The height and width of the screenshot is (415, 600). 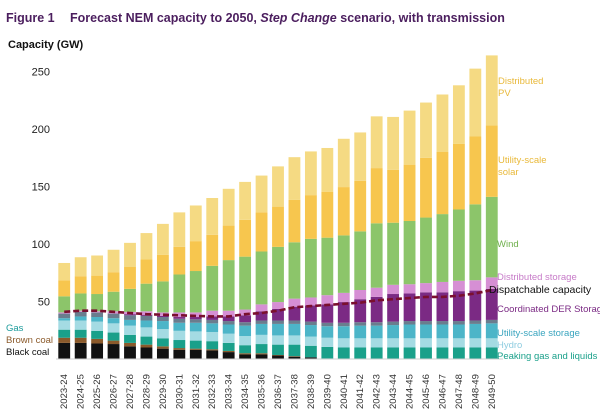 What do you see at coordinates (475, 391) in the screenshot?
I see `x-tick-2048-49: 2048-49` at bounding box center [475, 391].